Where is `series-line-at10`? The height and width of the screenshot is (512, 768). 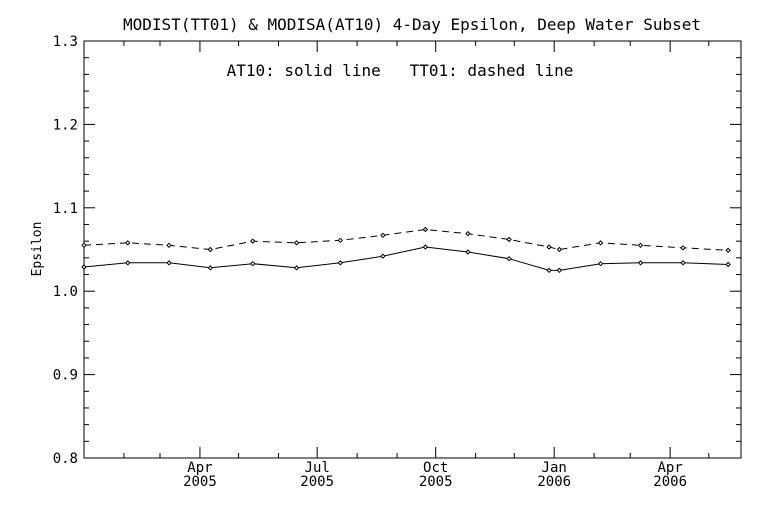
series-line-at10 is located at coordinates (406, 258).